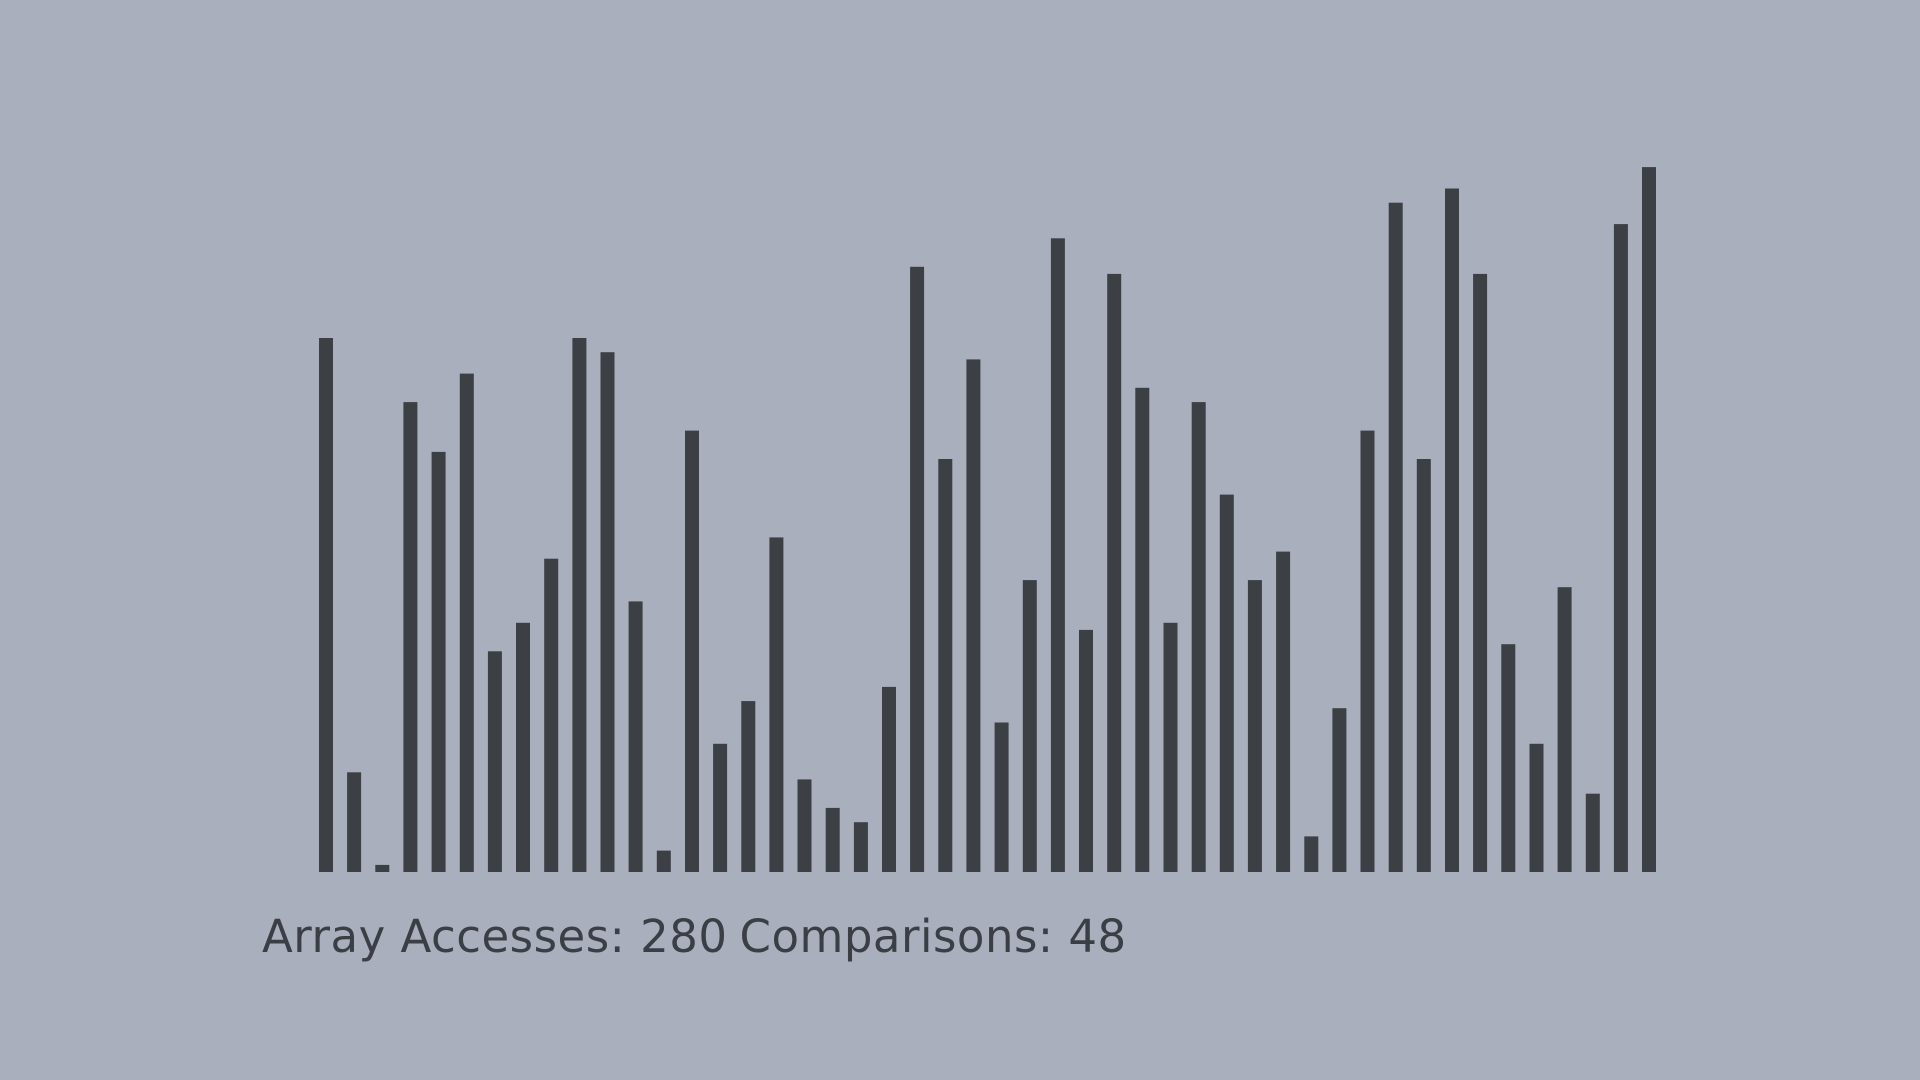 The width and height of the screenshot is (1920, 1080). Describe the element at coordinates (933, 936) in the screenshot. I see `comparisons-label: Comparisons: 48` at that location.